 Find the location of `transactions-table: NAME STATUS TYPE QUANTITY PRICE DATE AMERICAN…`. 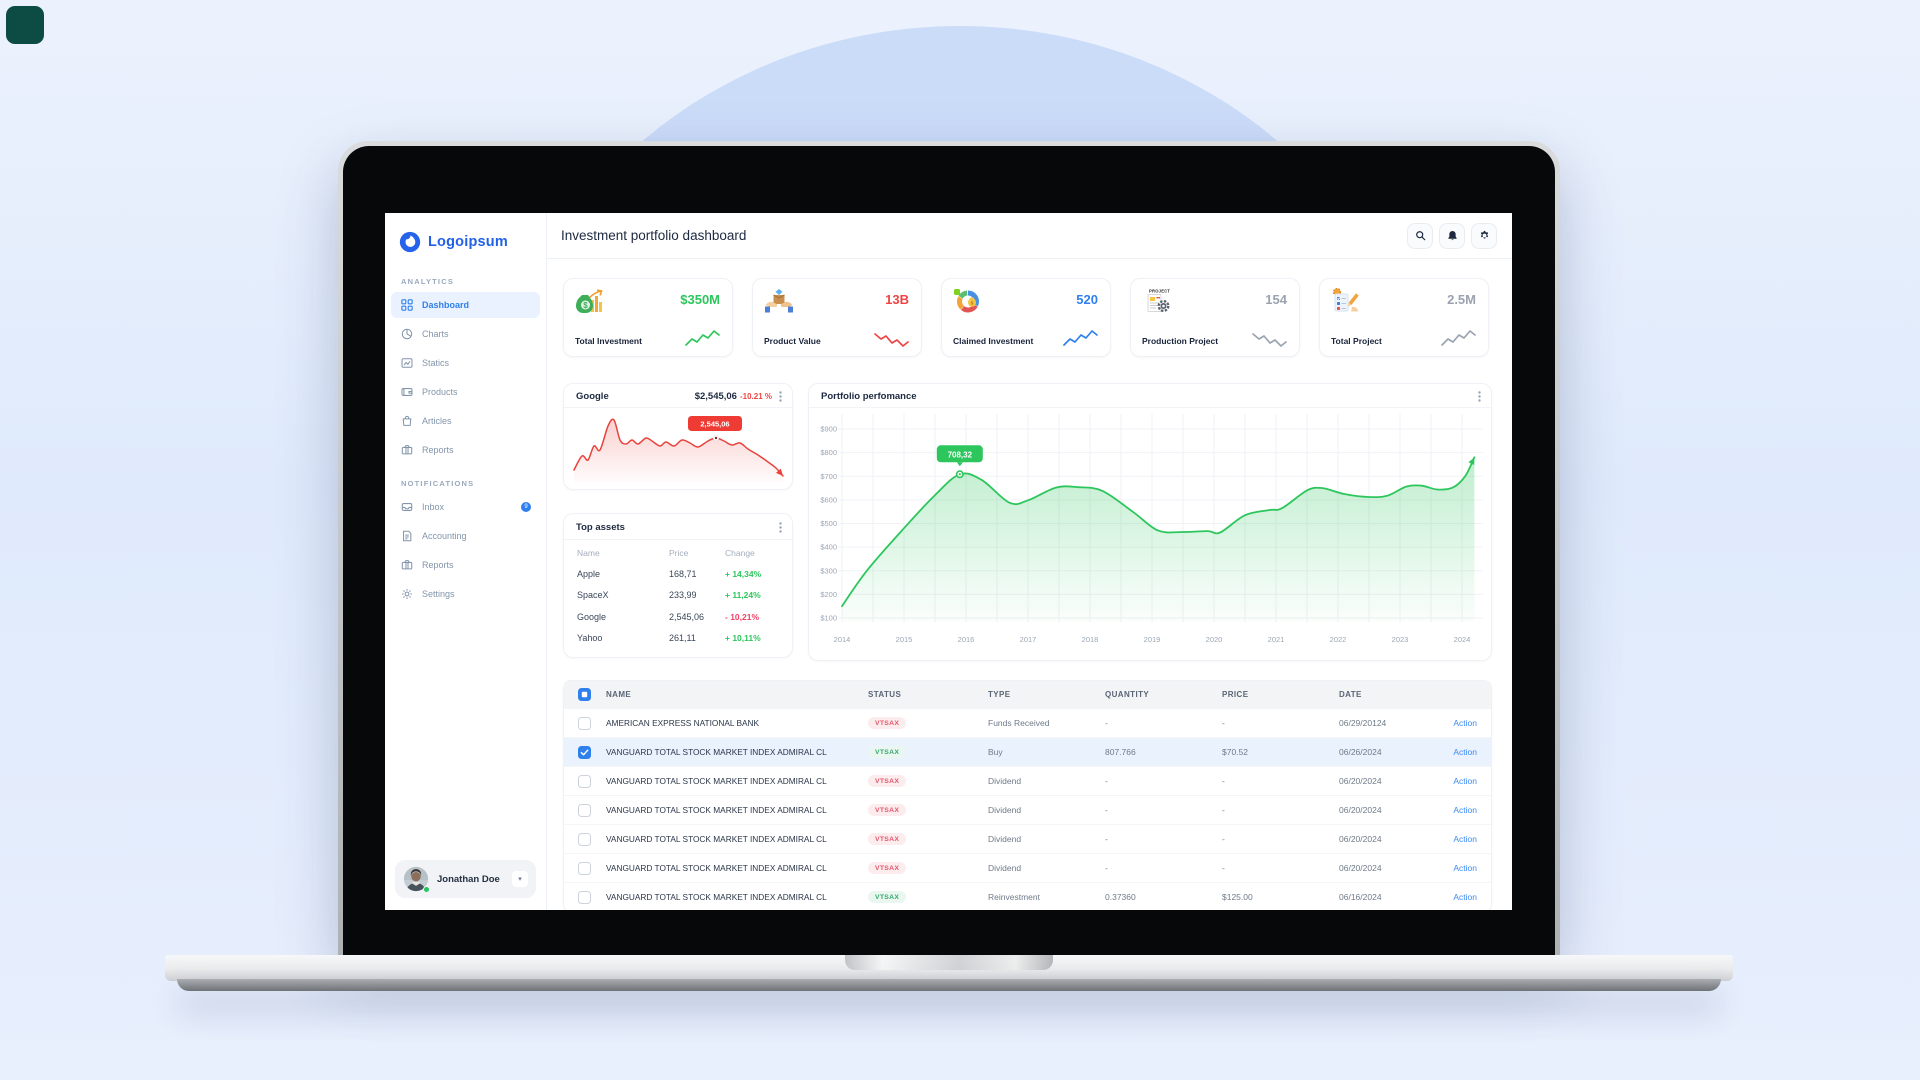

transactions-table: NAME STATUS TYPE QUANTITY PRICE DATE AMERICAN… is located at coordinates (1027, 795).